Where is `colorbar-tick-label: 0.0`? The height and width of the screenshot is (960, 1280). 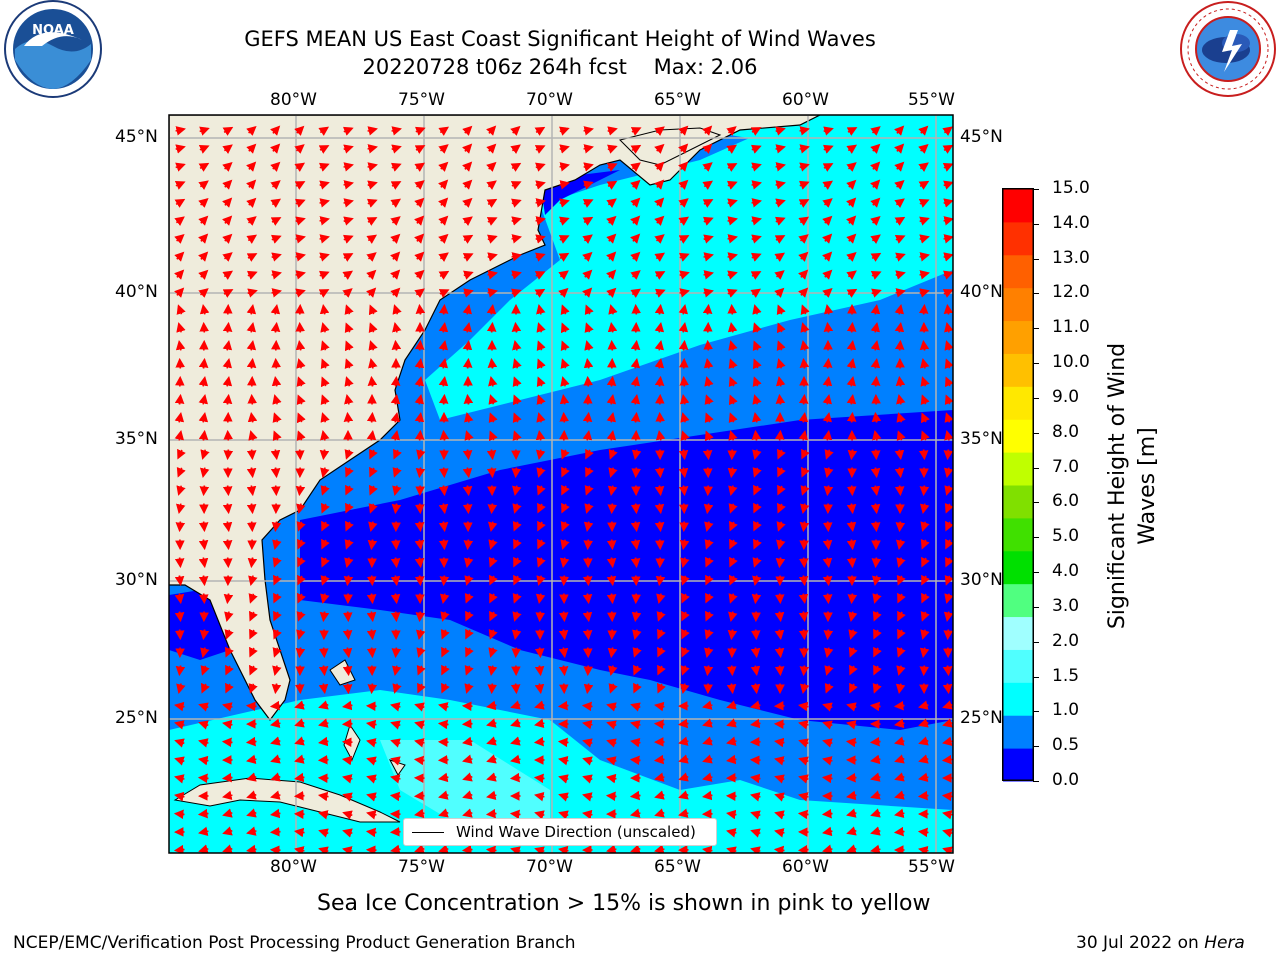 colorbar-tick-label: 0.0 is located at coordinates (1066, 780).